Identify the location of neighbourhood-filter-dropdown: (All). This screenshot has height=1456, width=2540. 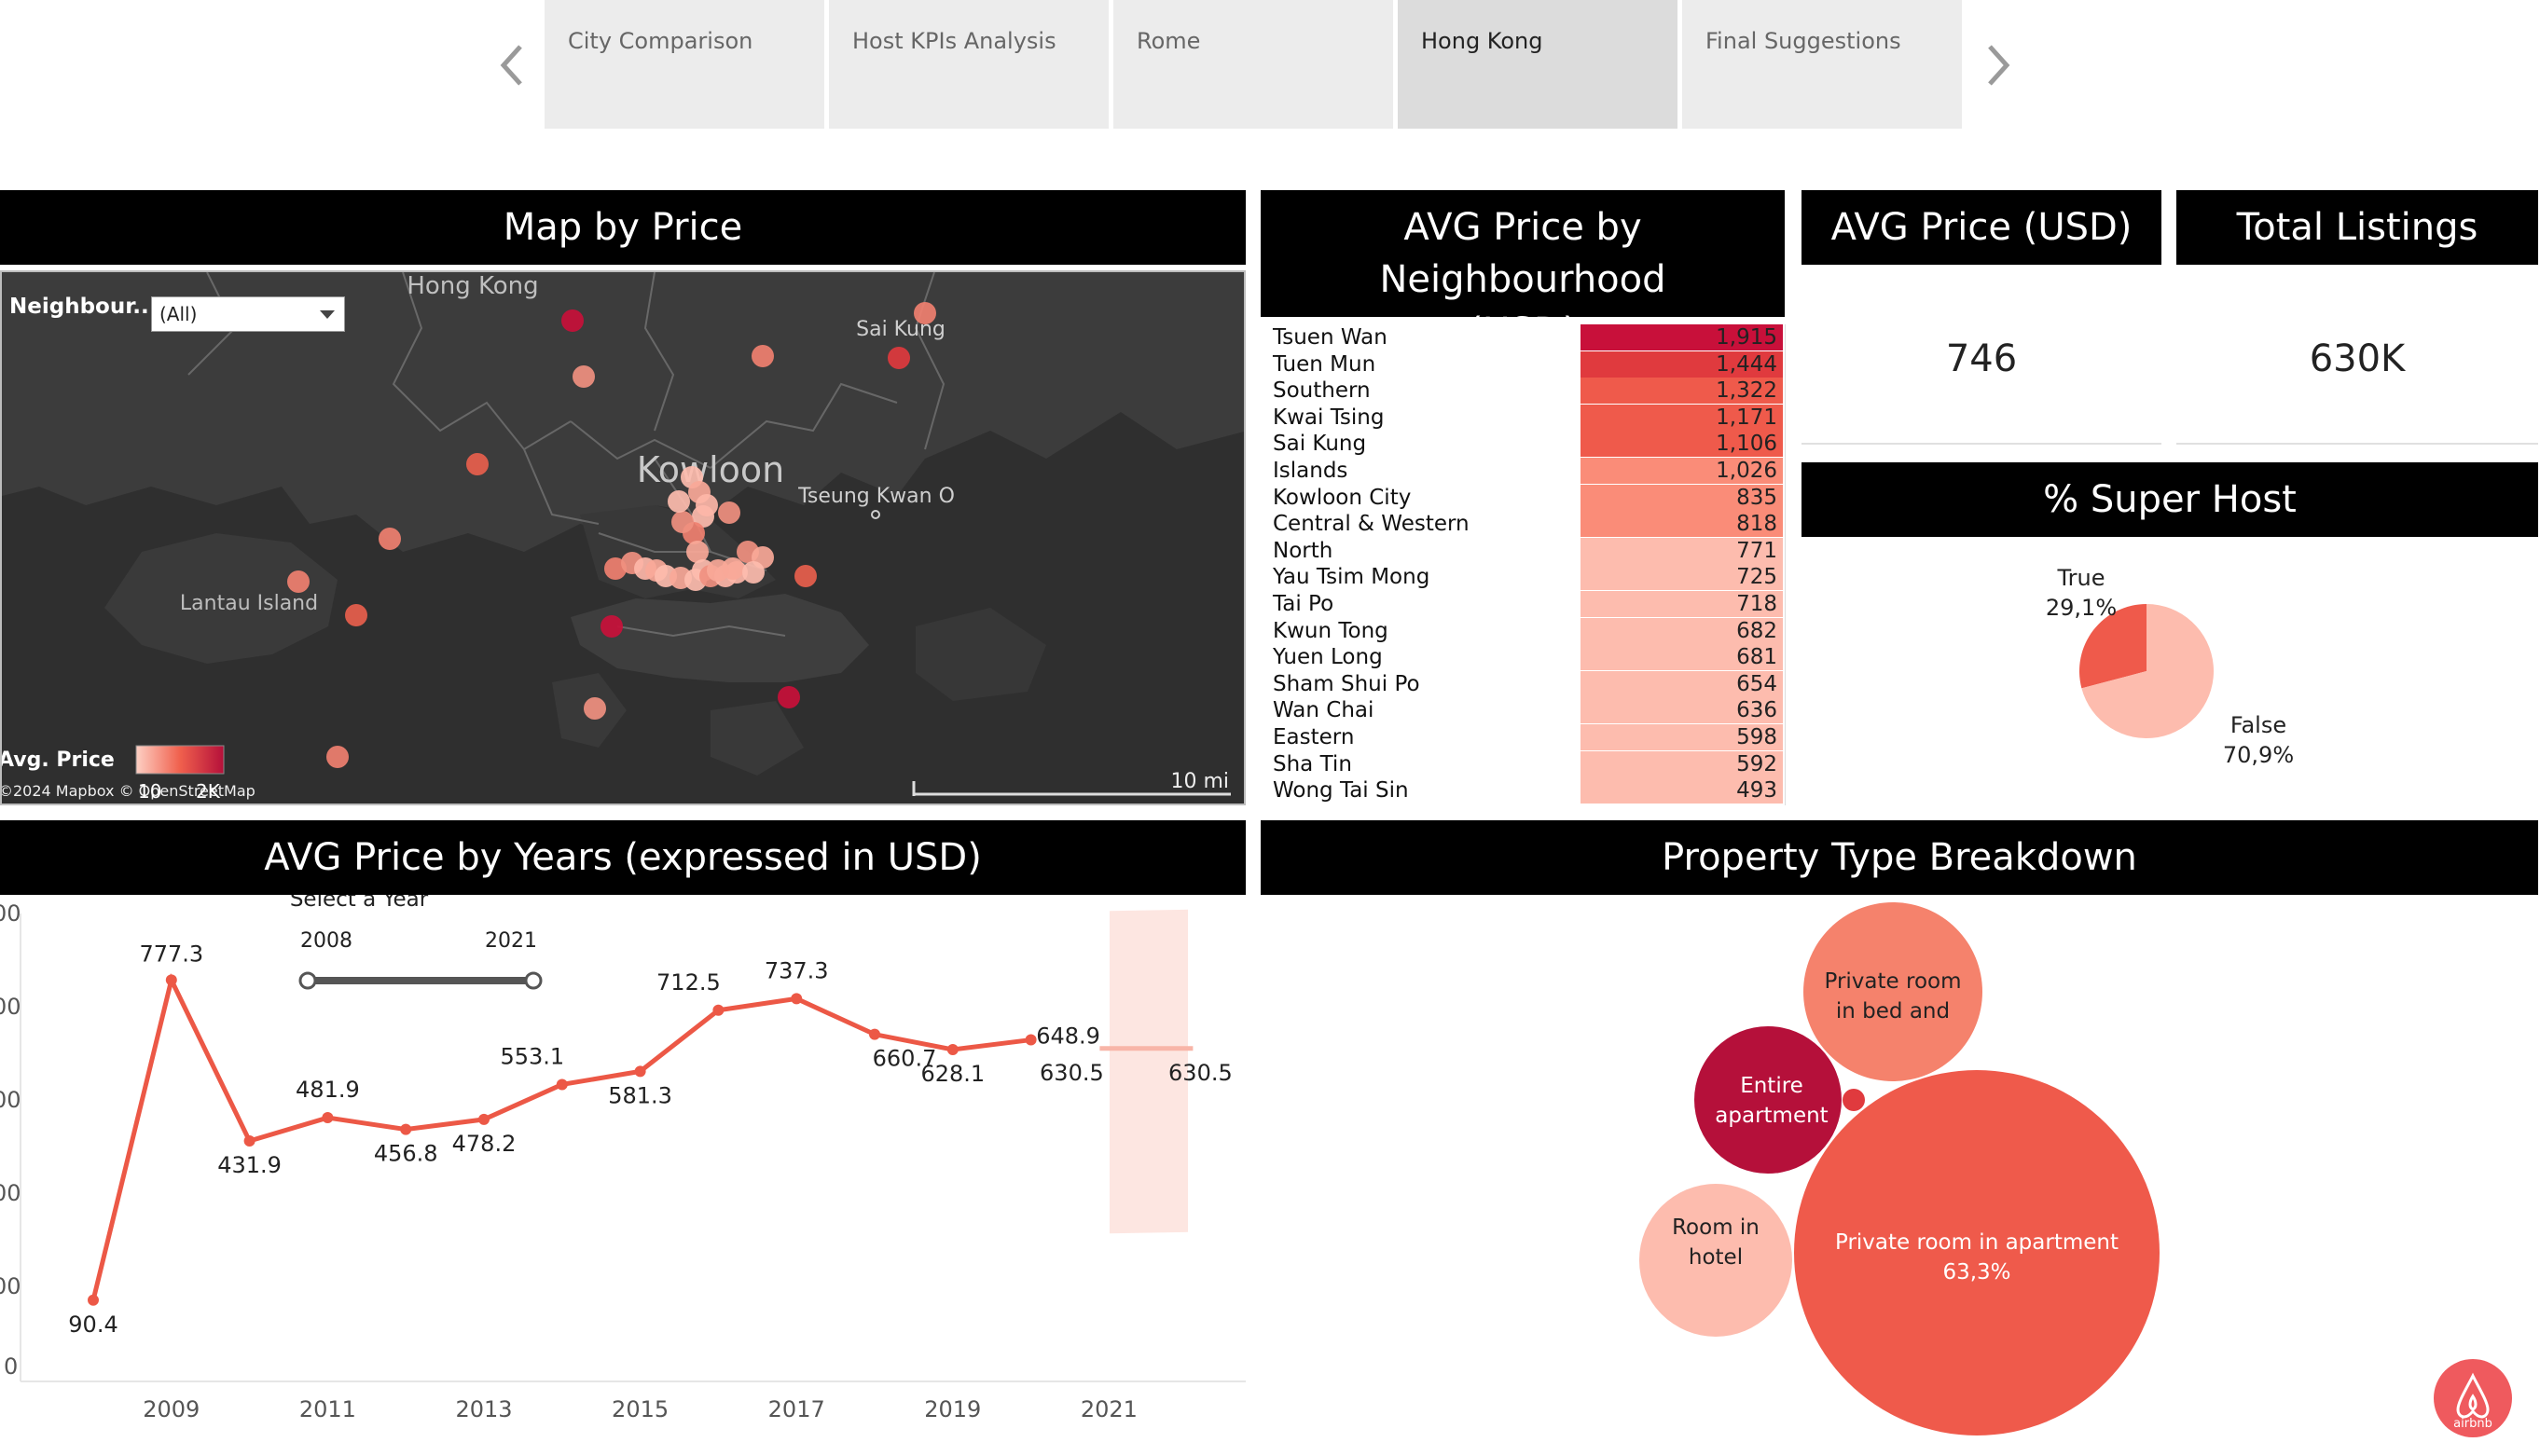
(248, 314).